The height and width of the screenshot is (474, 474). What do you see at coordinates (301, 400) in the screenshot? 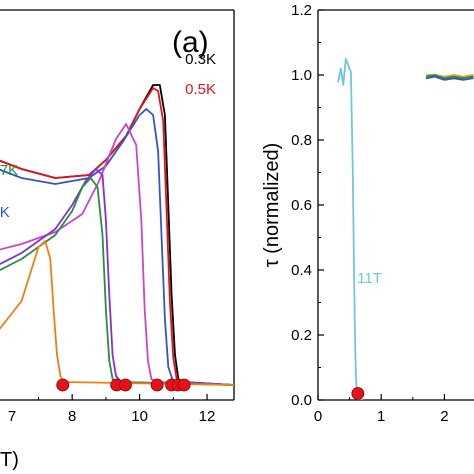
I see `panel-b-y-tick-label: 0.0` at bounding box center [301, 400].